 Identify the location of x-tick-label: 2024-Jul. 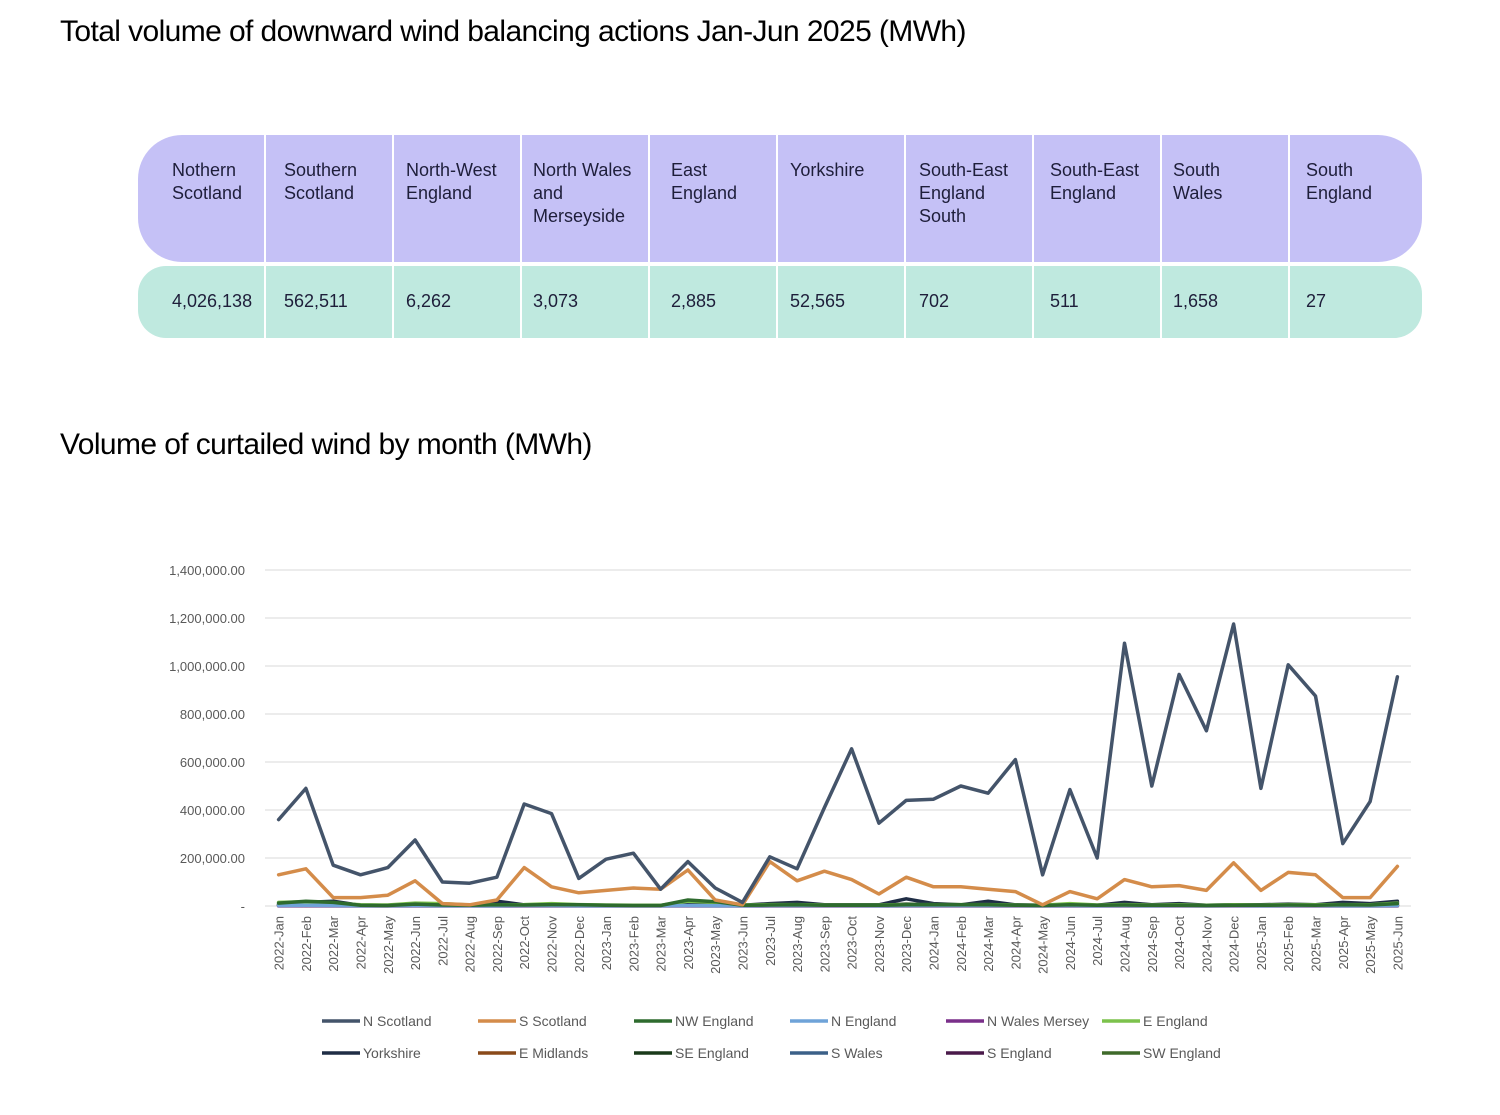
(1097, 941).